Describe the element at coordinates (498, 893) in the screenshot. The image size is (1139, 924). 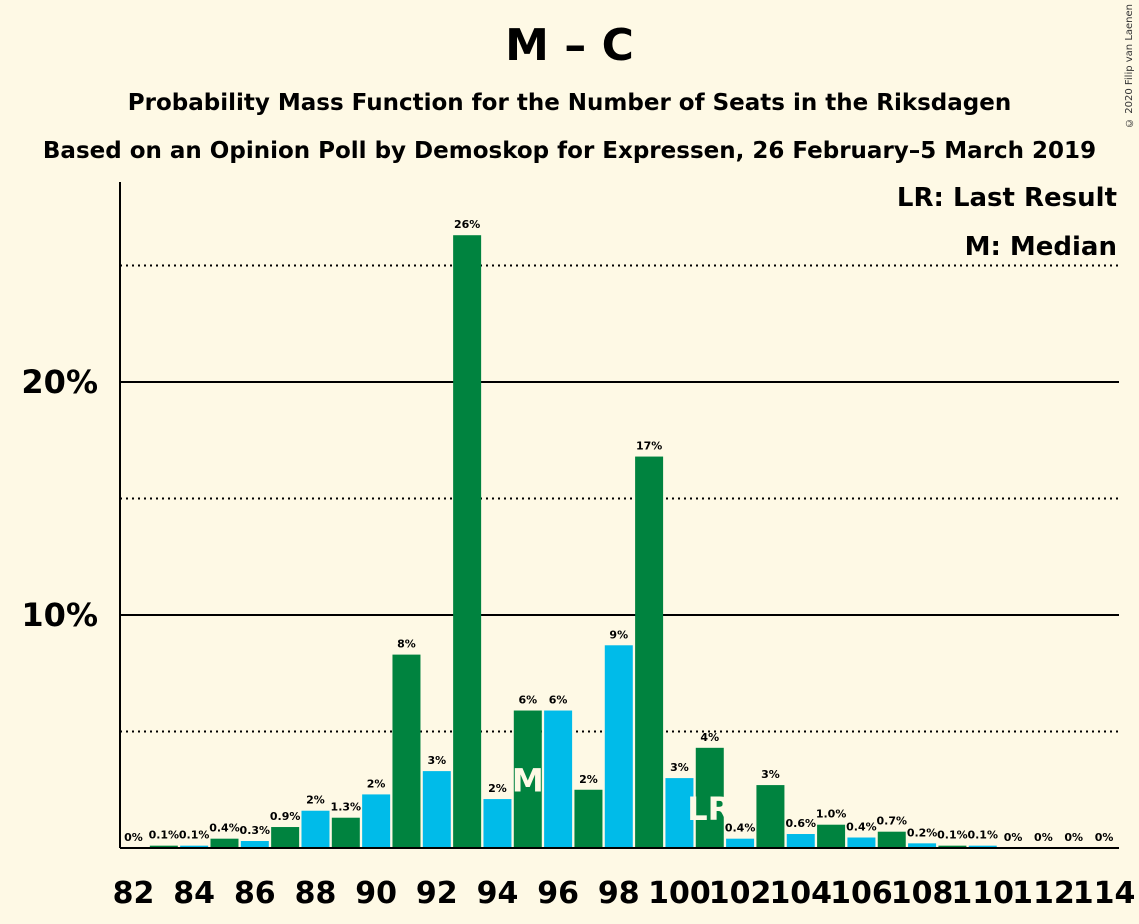
I see `x-tick-label: 94` at that location.